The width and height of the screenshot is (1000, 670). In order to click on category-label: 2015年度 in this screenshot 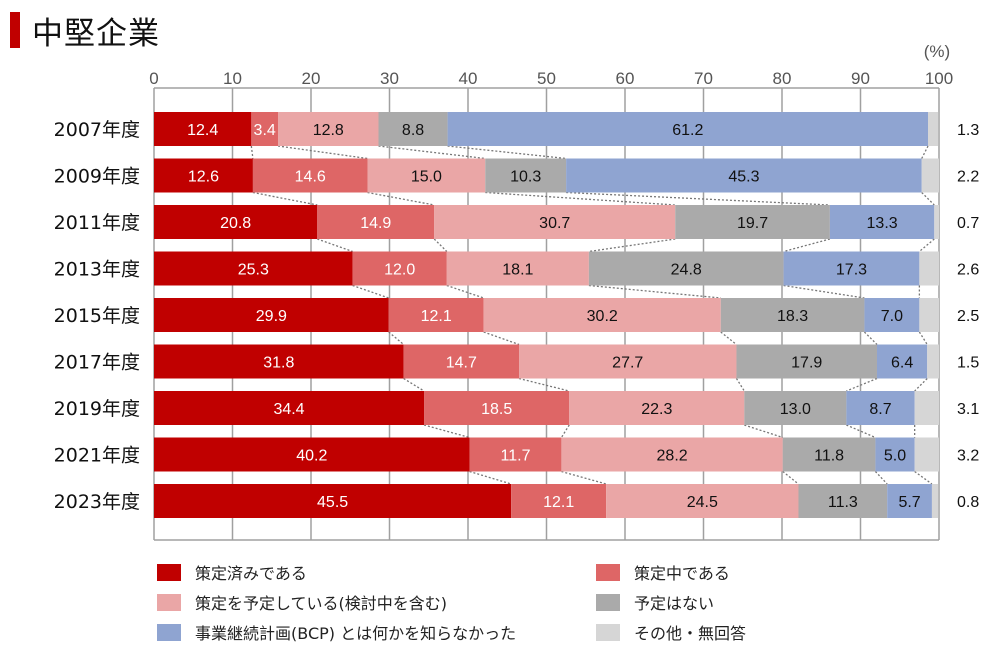, I will do `click(97, 316)`.